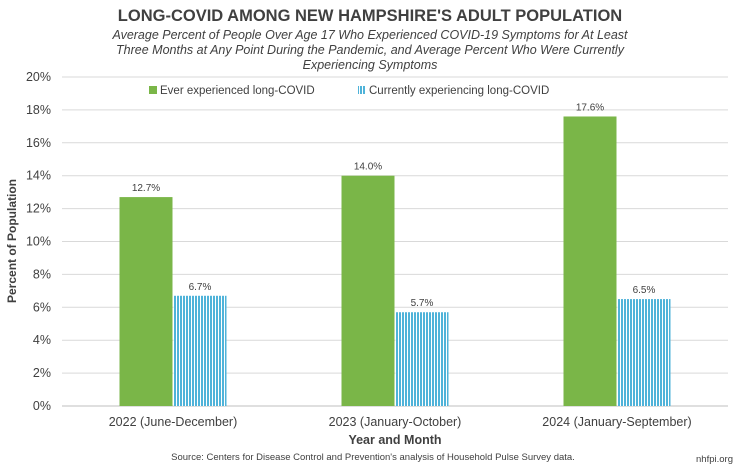 The height and width of the screenshot is (469, 740). Describe the element at coordinates (395, 422) in the screenshot. I see `x-tick-label: 2023 (January-October)` at that location.